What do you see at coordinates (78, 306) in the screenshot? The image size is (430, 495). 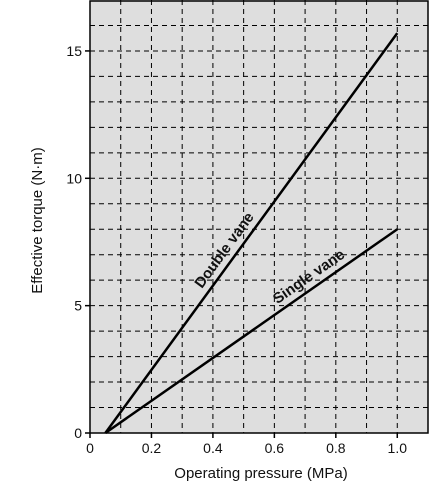 I see `y-tick-label: 5` at bounding box center [78, 306].